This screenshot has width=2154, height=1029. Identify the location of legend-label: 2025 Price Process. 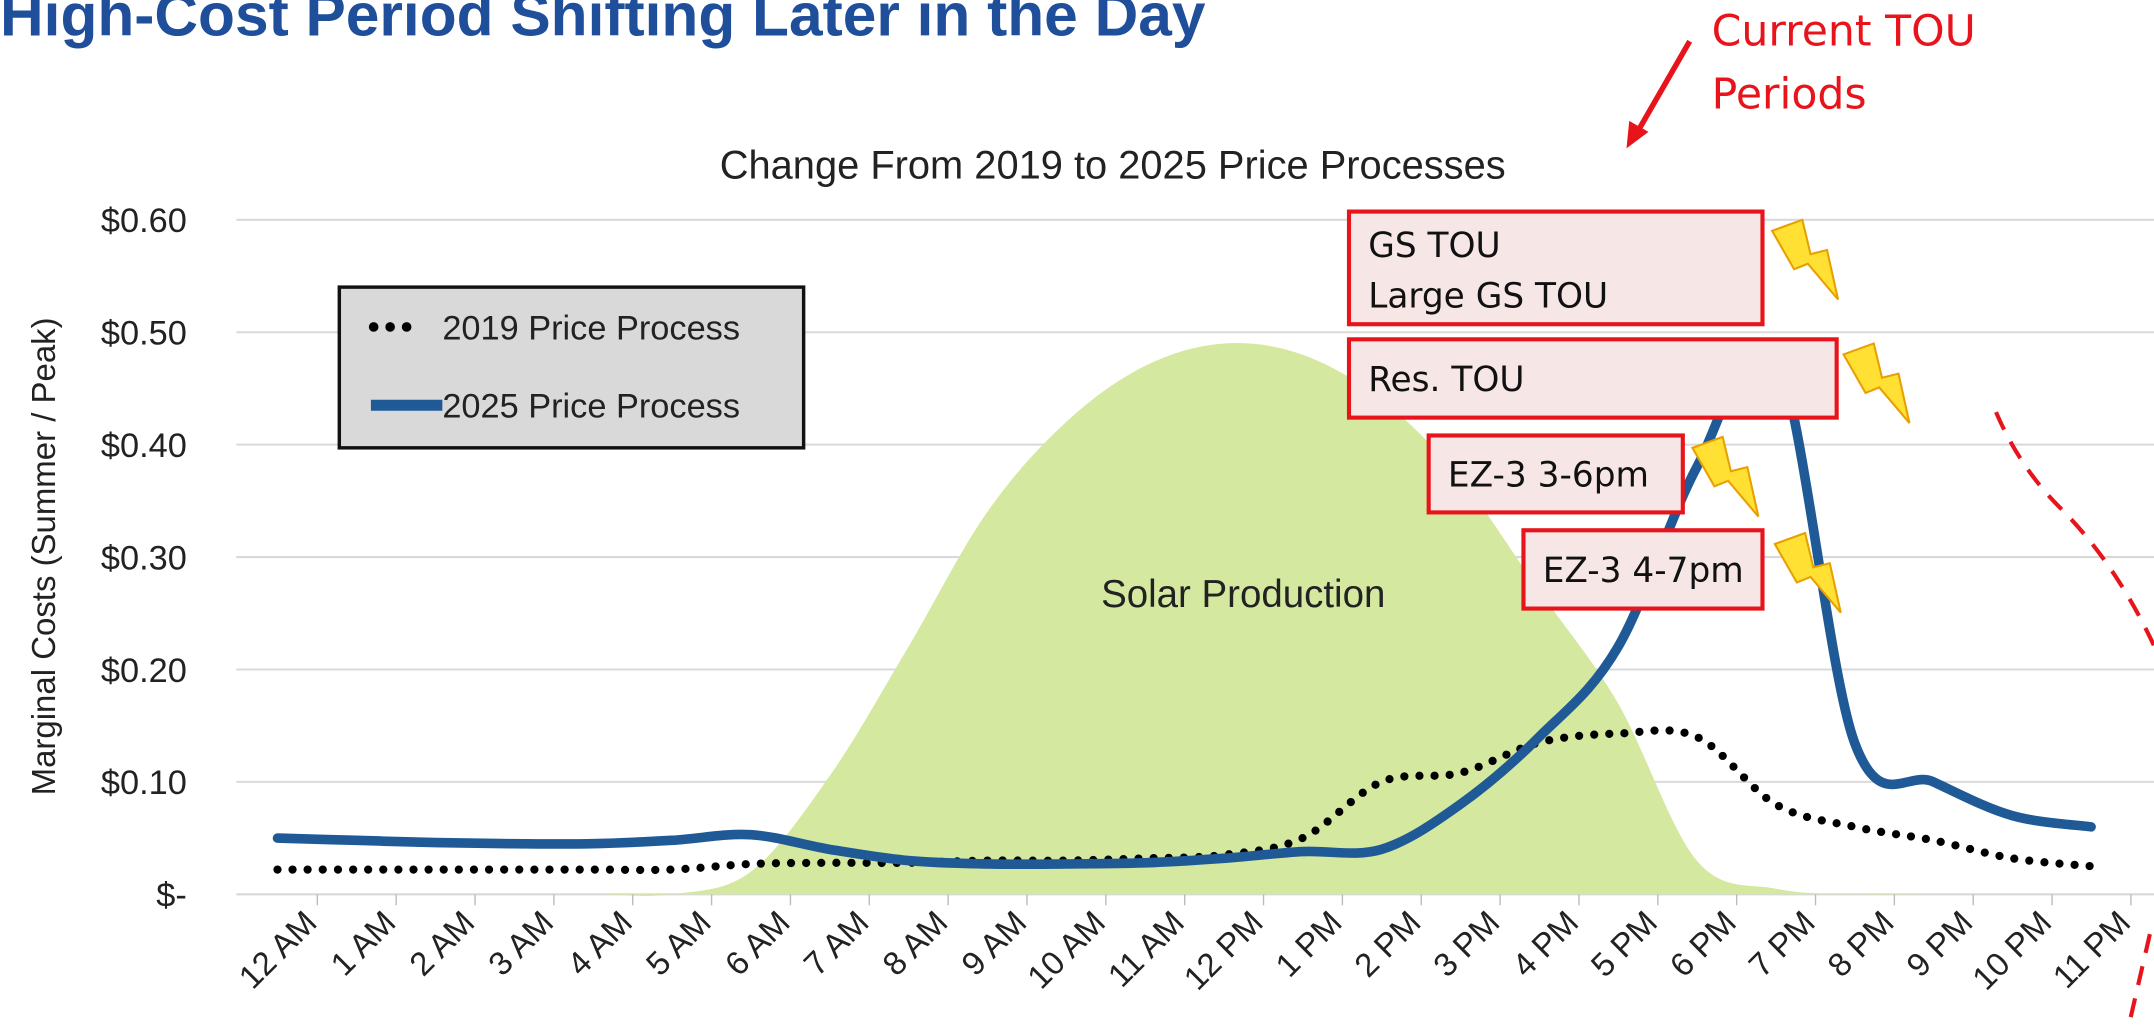
(591, 407).